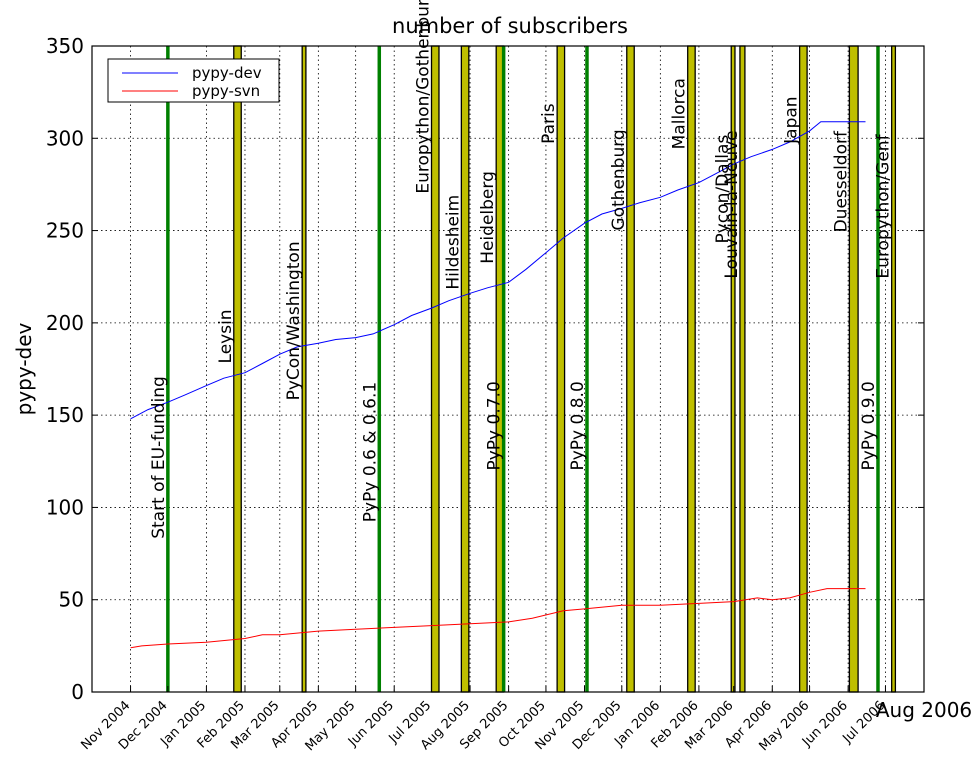 The image size is (979, 771). I want to click on sprint-label: Europython/Gothenburg, so click(424, 97).